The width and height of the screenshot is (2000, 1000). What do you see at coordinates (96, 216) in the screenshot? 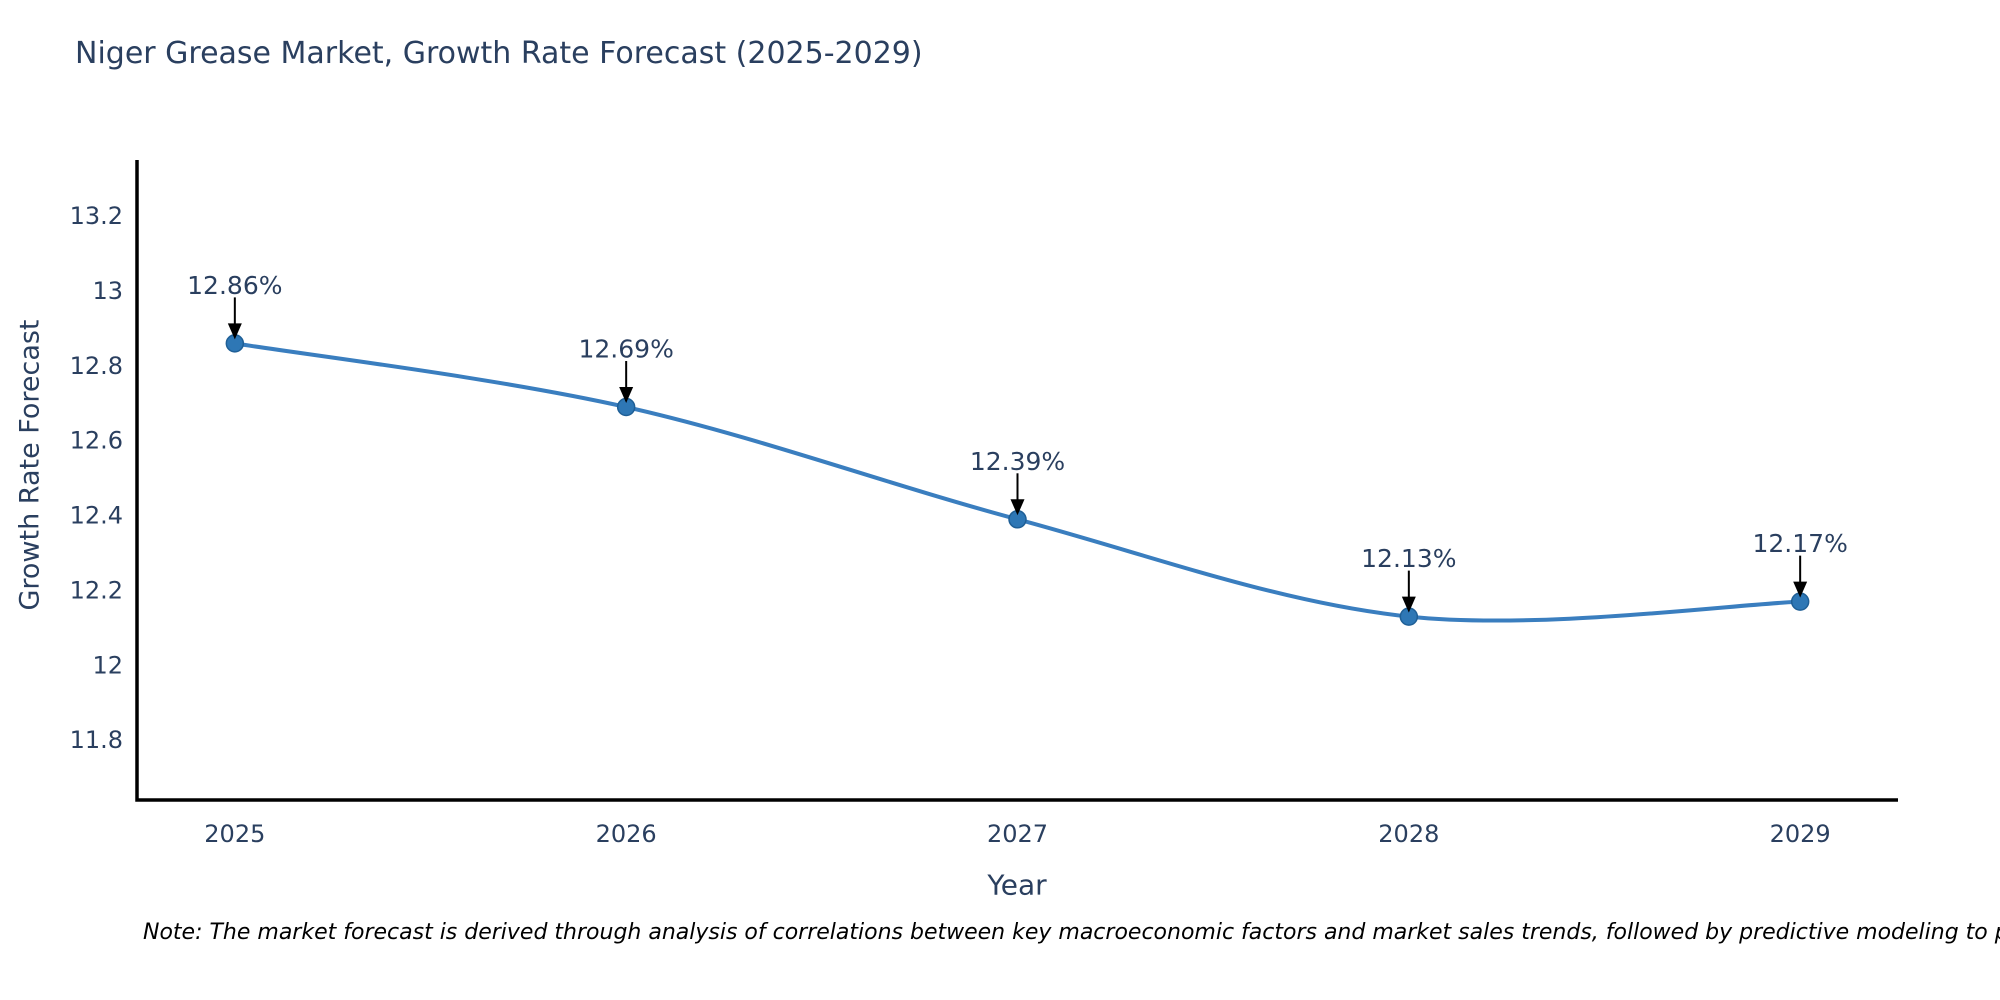
I see `y-tick-label: 13.2` at bounding box center [96, 216].